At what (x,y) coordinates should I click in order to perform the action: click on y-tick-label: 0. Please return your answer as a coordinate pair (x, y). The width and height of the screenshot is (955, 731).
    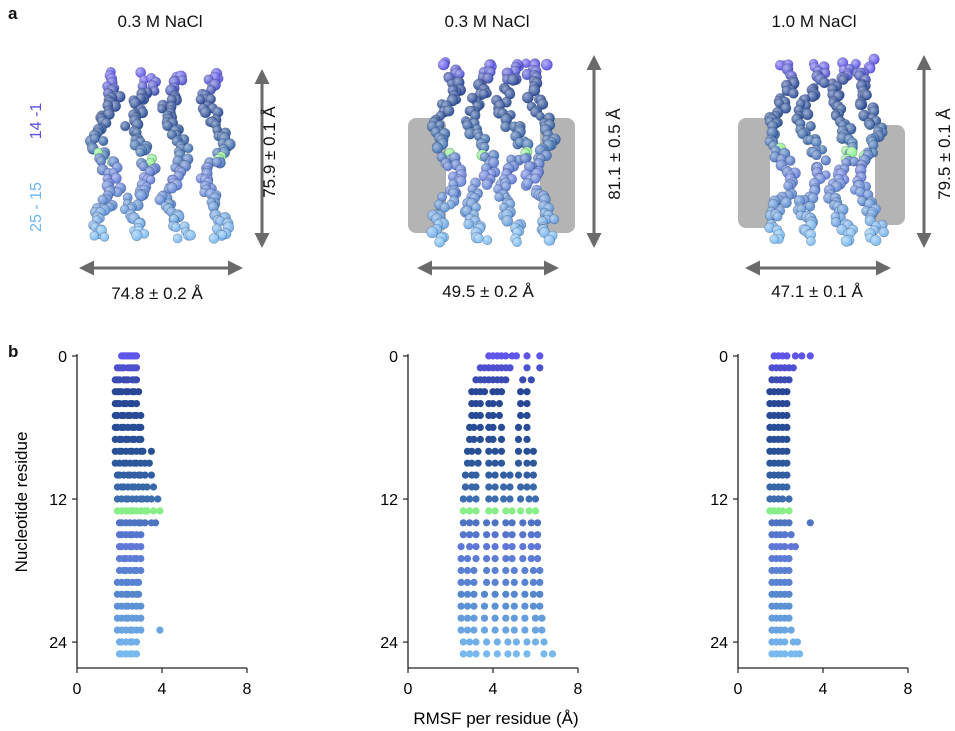
    Looking at the image, I should click on (62, 357).